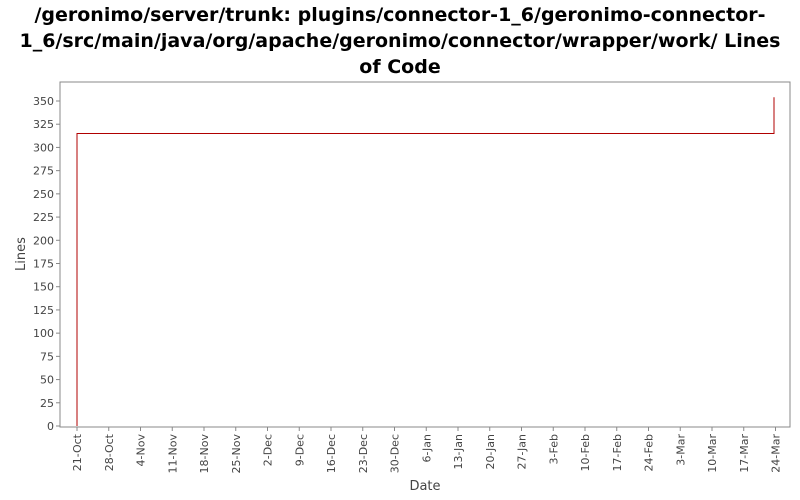 This screenshot has height=500, width=800. Describe the element at coordinates (553, 449) in the screenshot. I see `x-tick-label: 3-Feb` at that location.